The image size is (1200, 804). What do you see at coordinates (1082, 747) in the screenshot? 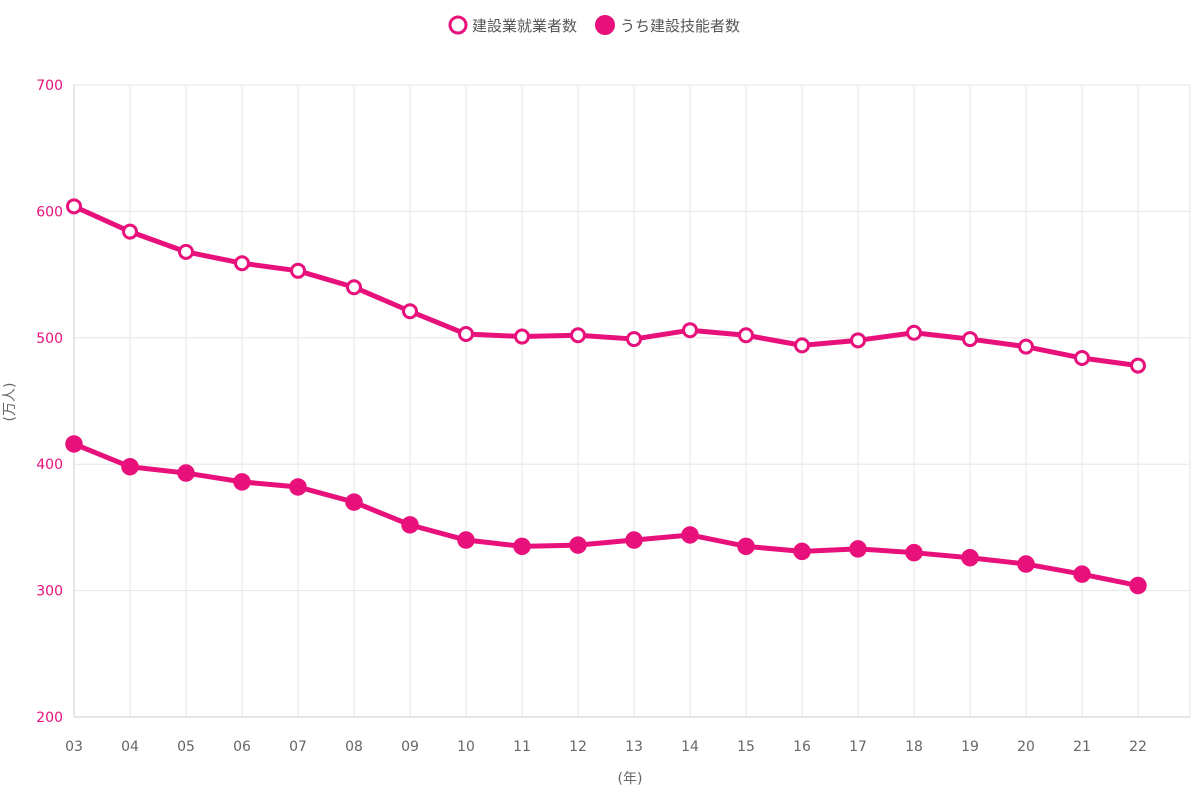
I see `x-tick-label: 21` at bounding box center [1082, 747].